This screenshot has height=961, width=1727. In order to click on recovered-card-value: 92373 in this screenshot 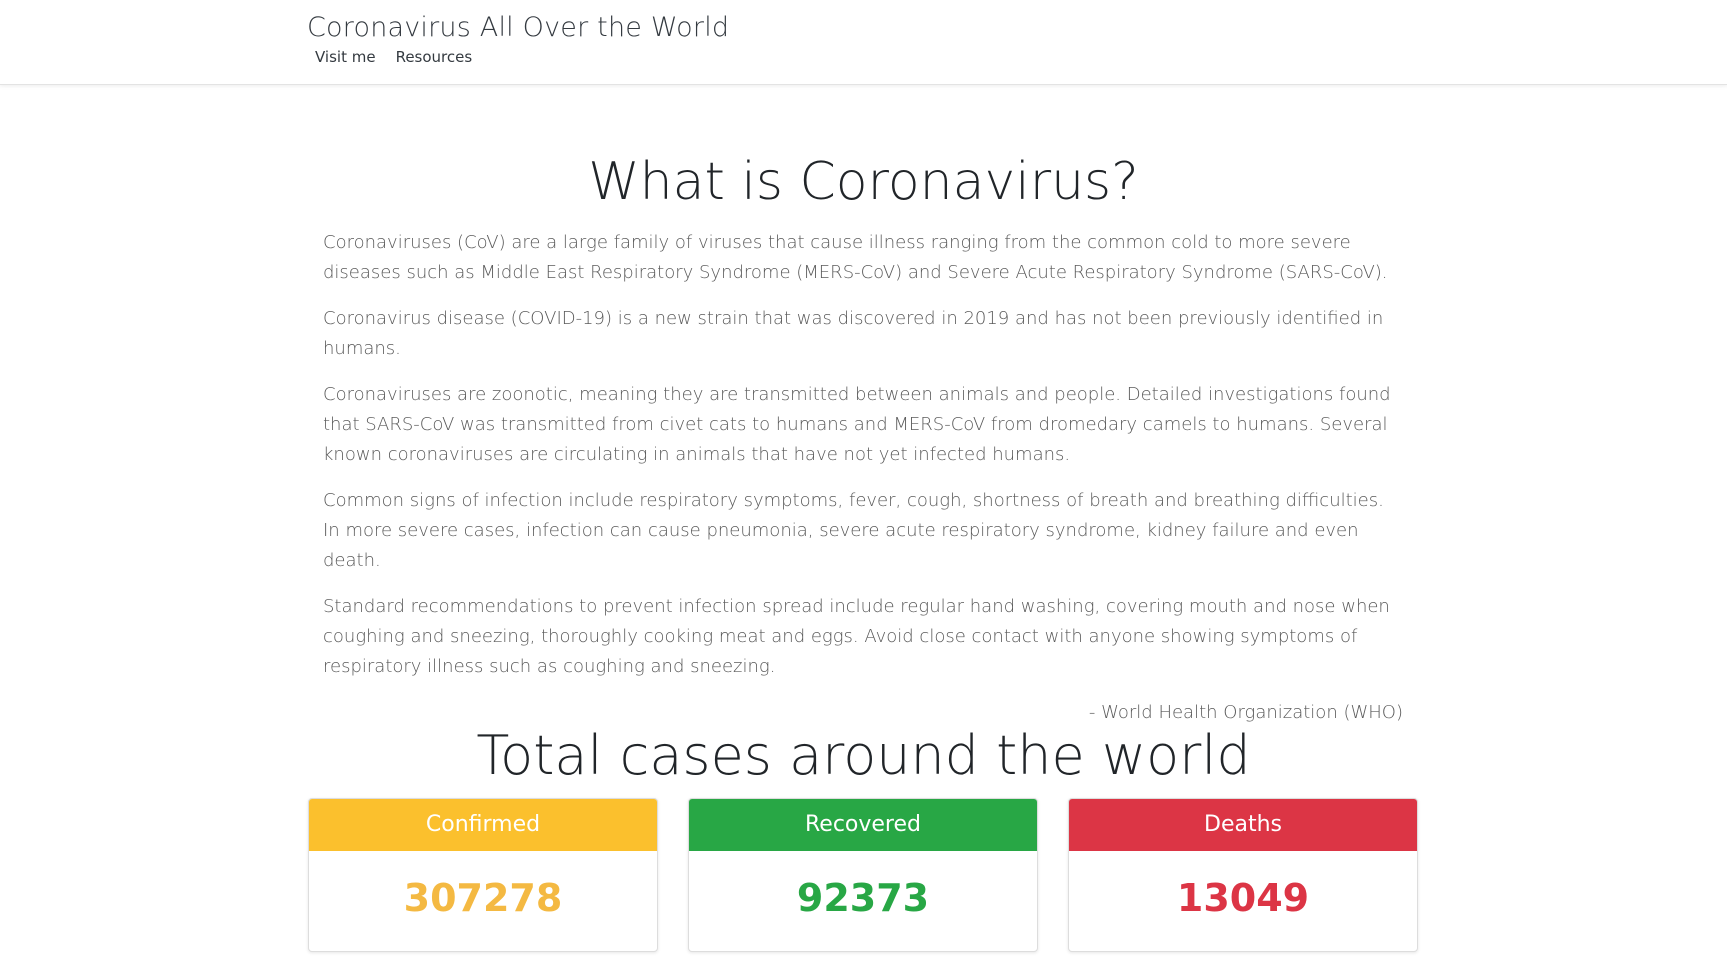, I will do `click(863, 898)`.